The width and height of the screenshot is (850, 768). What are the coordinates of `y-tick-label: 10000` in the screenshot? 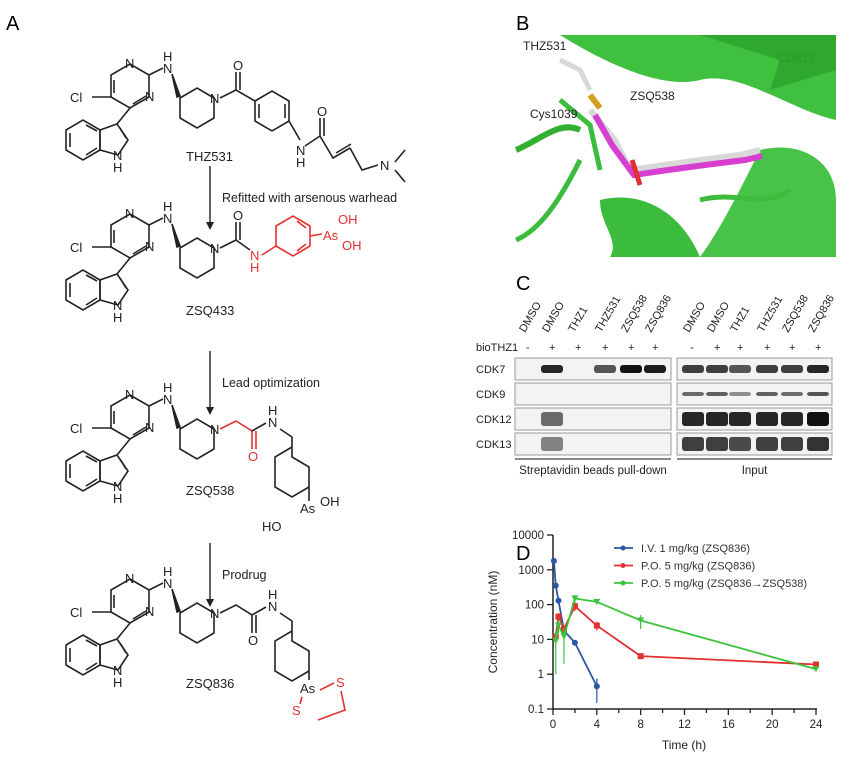 It's located at (528, 536).